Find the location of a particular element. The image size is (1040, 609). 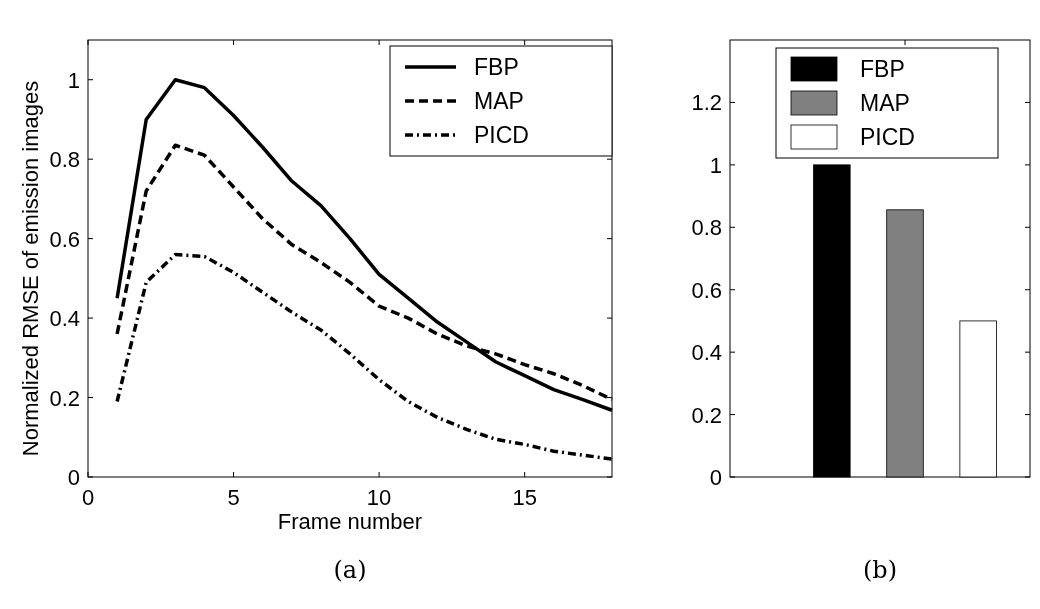

y-tick-label: 1.2 is located at coordinates (706, 103).